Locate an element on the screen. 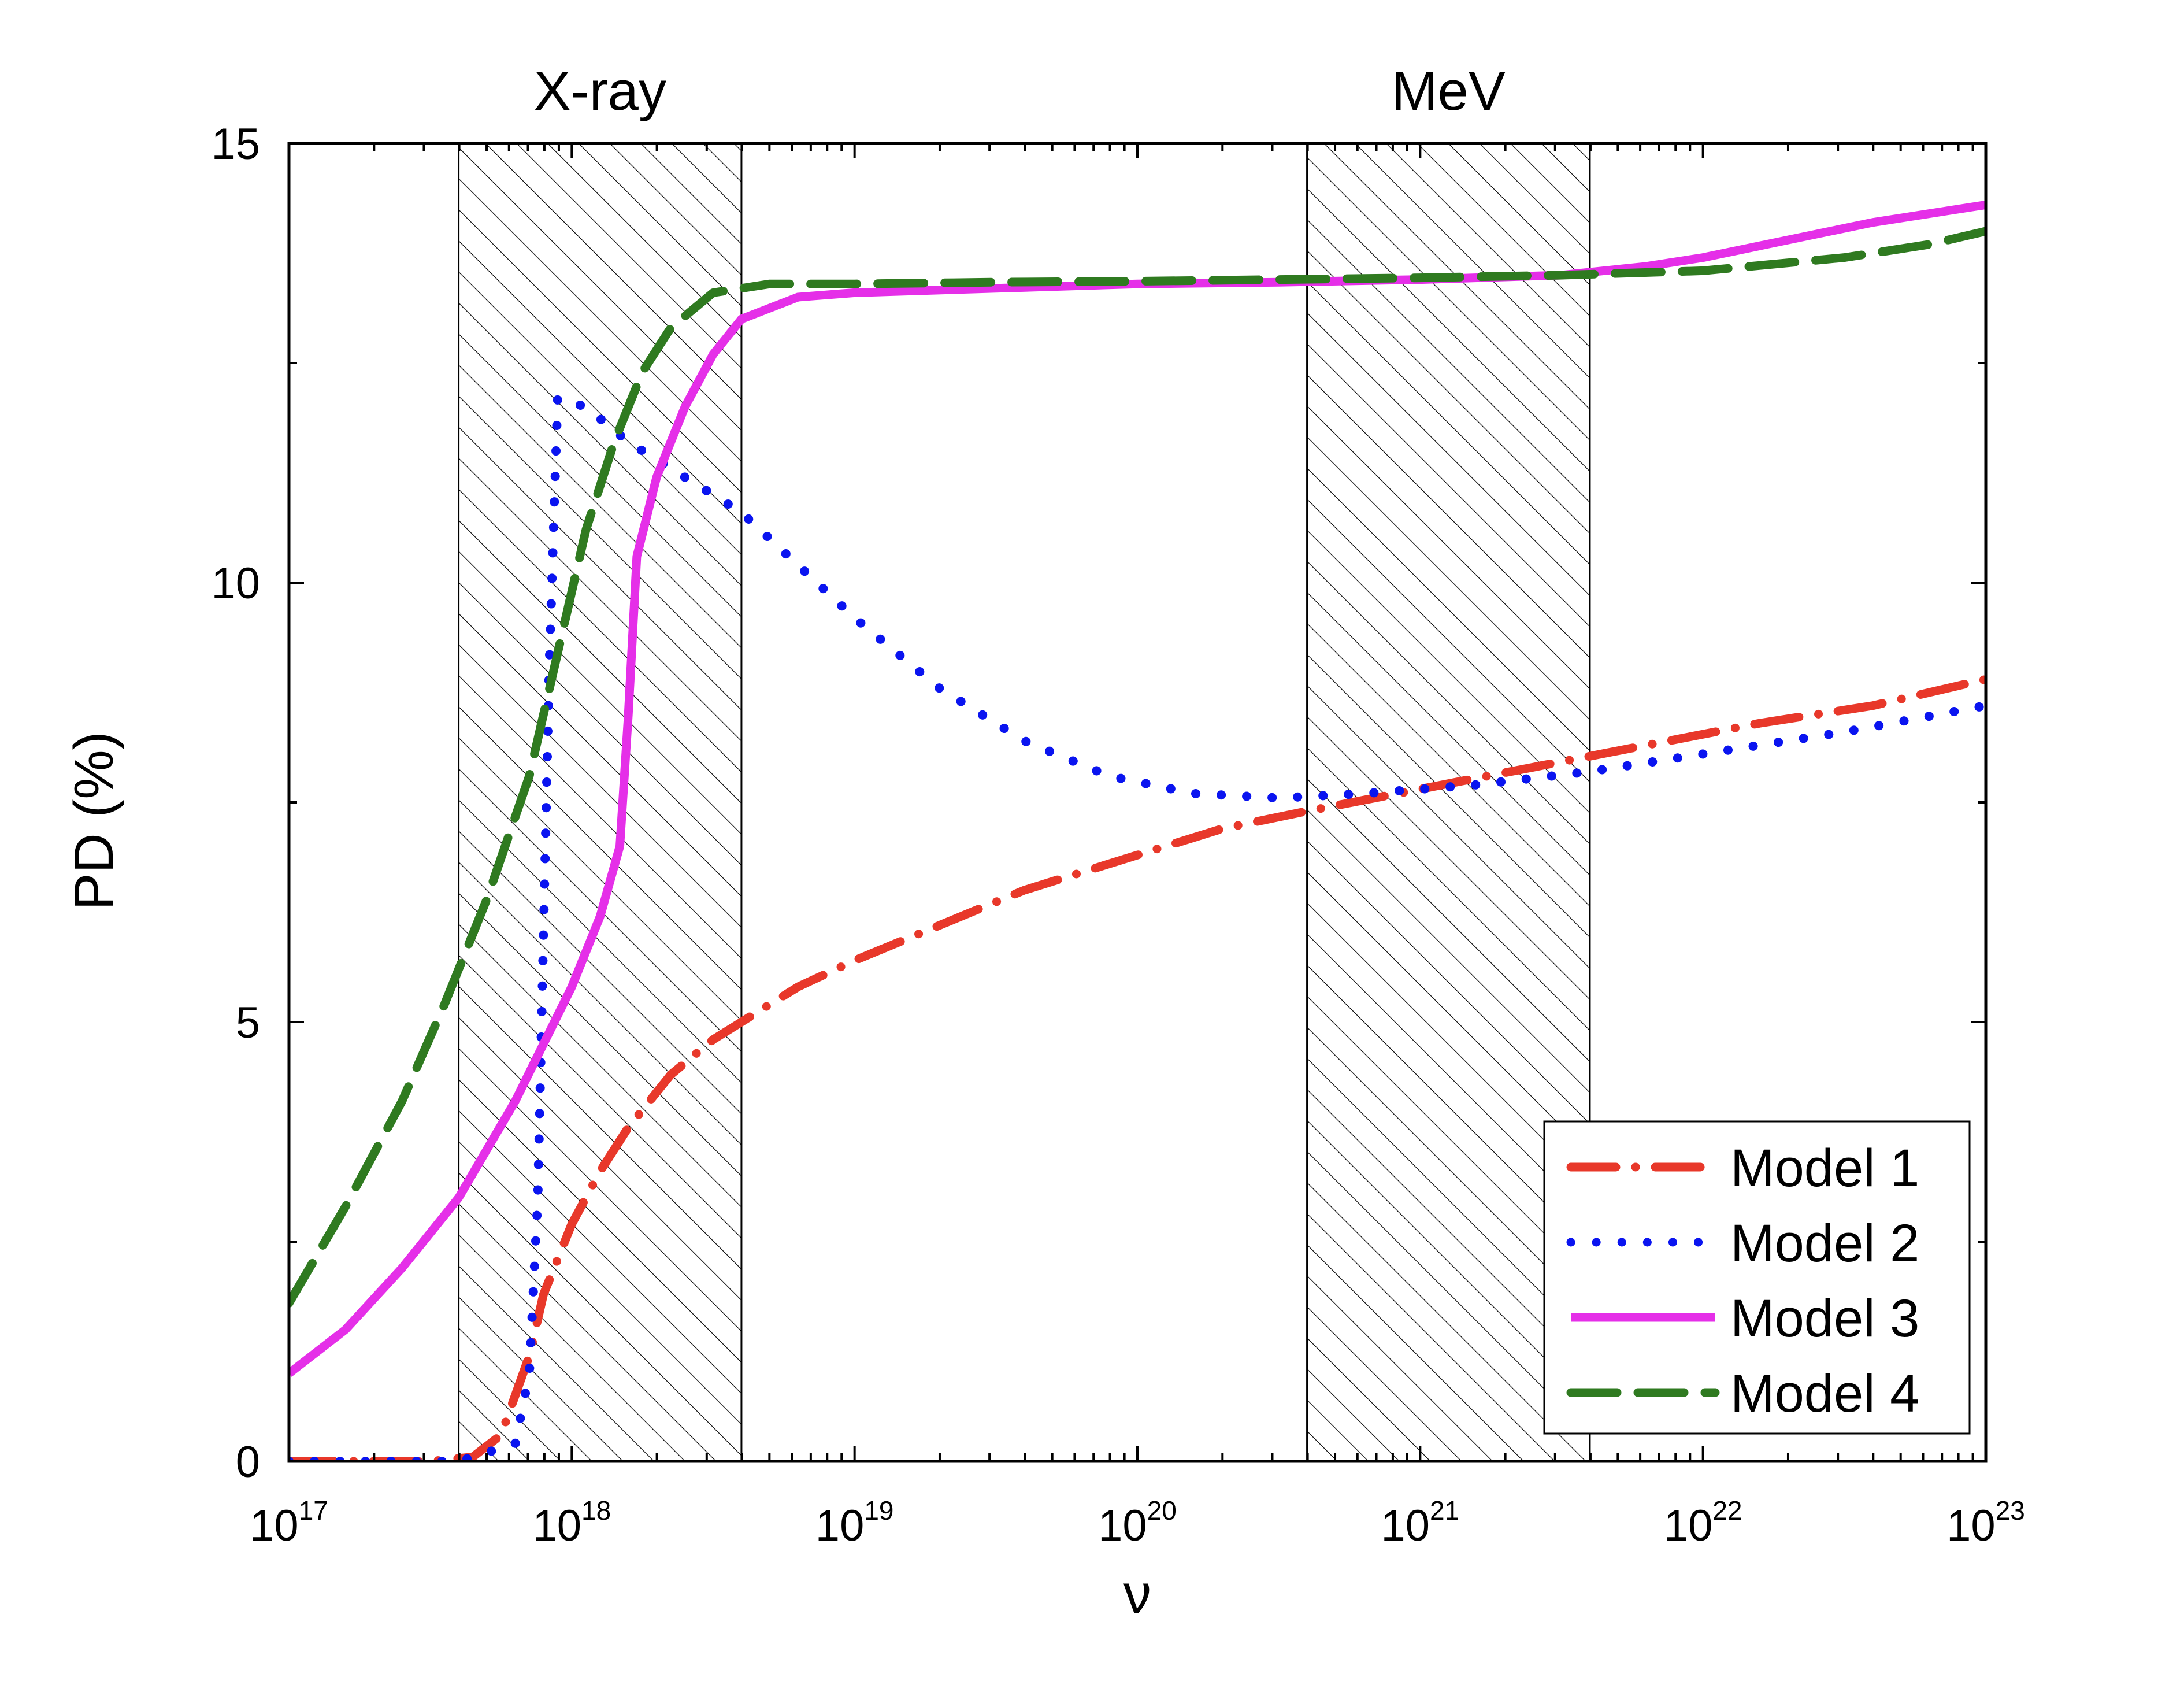 The width and height of the screenshot is (2184, 1681). x-tick-label: 1023 is located at coordinates (1985, 1522).